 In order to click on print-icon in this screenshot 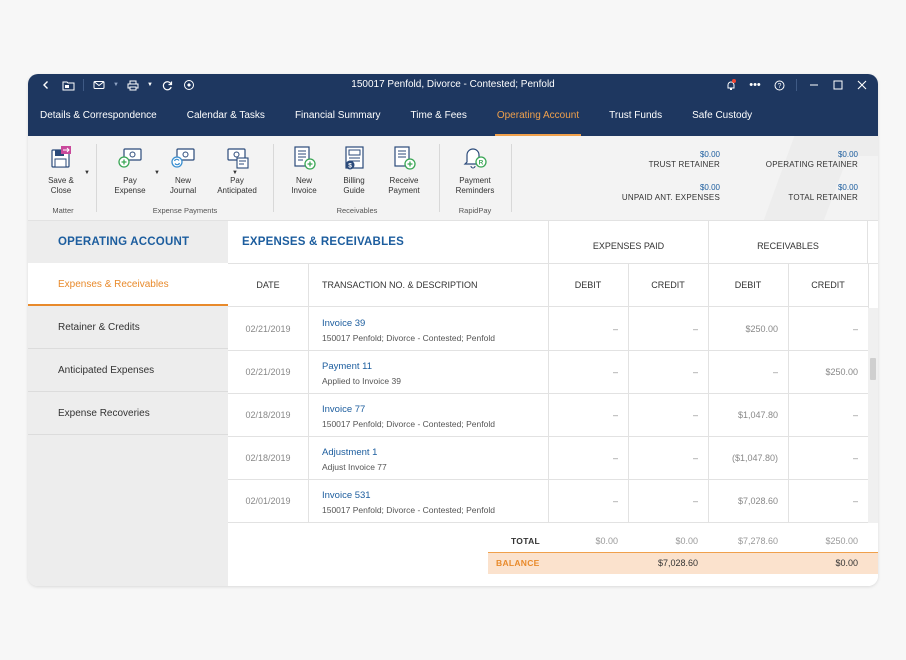, I will do `click(133, 85)`.